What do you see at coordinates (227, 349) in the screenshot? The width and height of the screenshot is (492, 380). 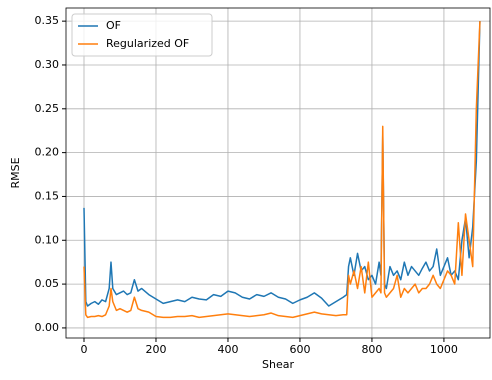 I see `x-tick-label: 400` at bounding box center [227, 349].